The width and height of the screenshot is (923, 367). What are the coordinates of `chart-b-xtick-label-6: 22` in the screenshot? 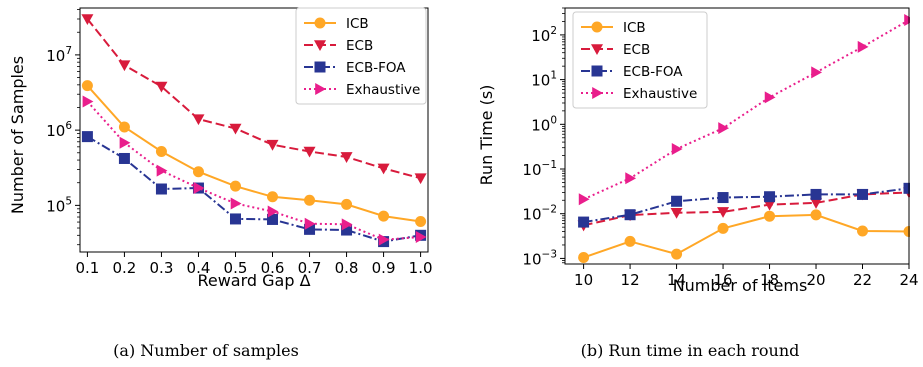 It's located at (862, 280).